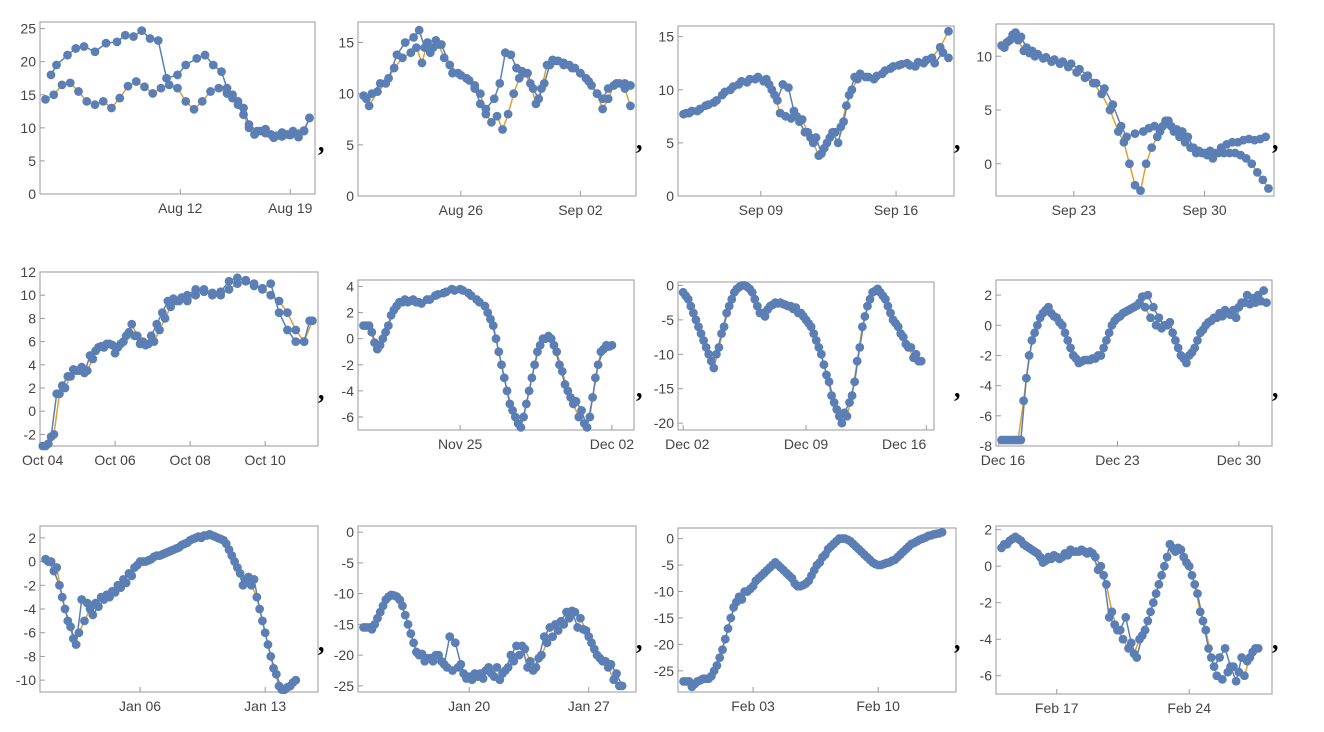 Image resolution: width=1324 pixels, height=732 pixels. Describe the element at coordinates (878, 706) in the screenshot. I see `x-tick-label: Feb 10` at that location.